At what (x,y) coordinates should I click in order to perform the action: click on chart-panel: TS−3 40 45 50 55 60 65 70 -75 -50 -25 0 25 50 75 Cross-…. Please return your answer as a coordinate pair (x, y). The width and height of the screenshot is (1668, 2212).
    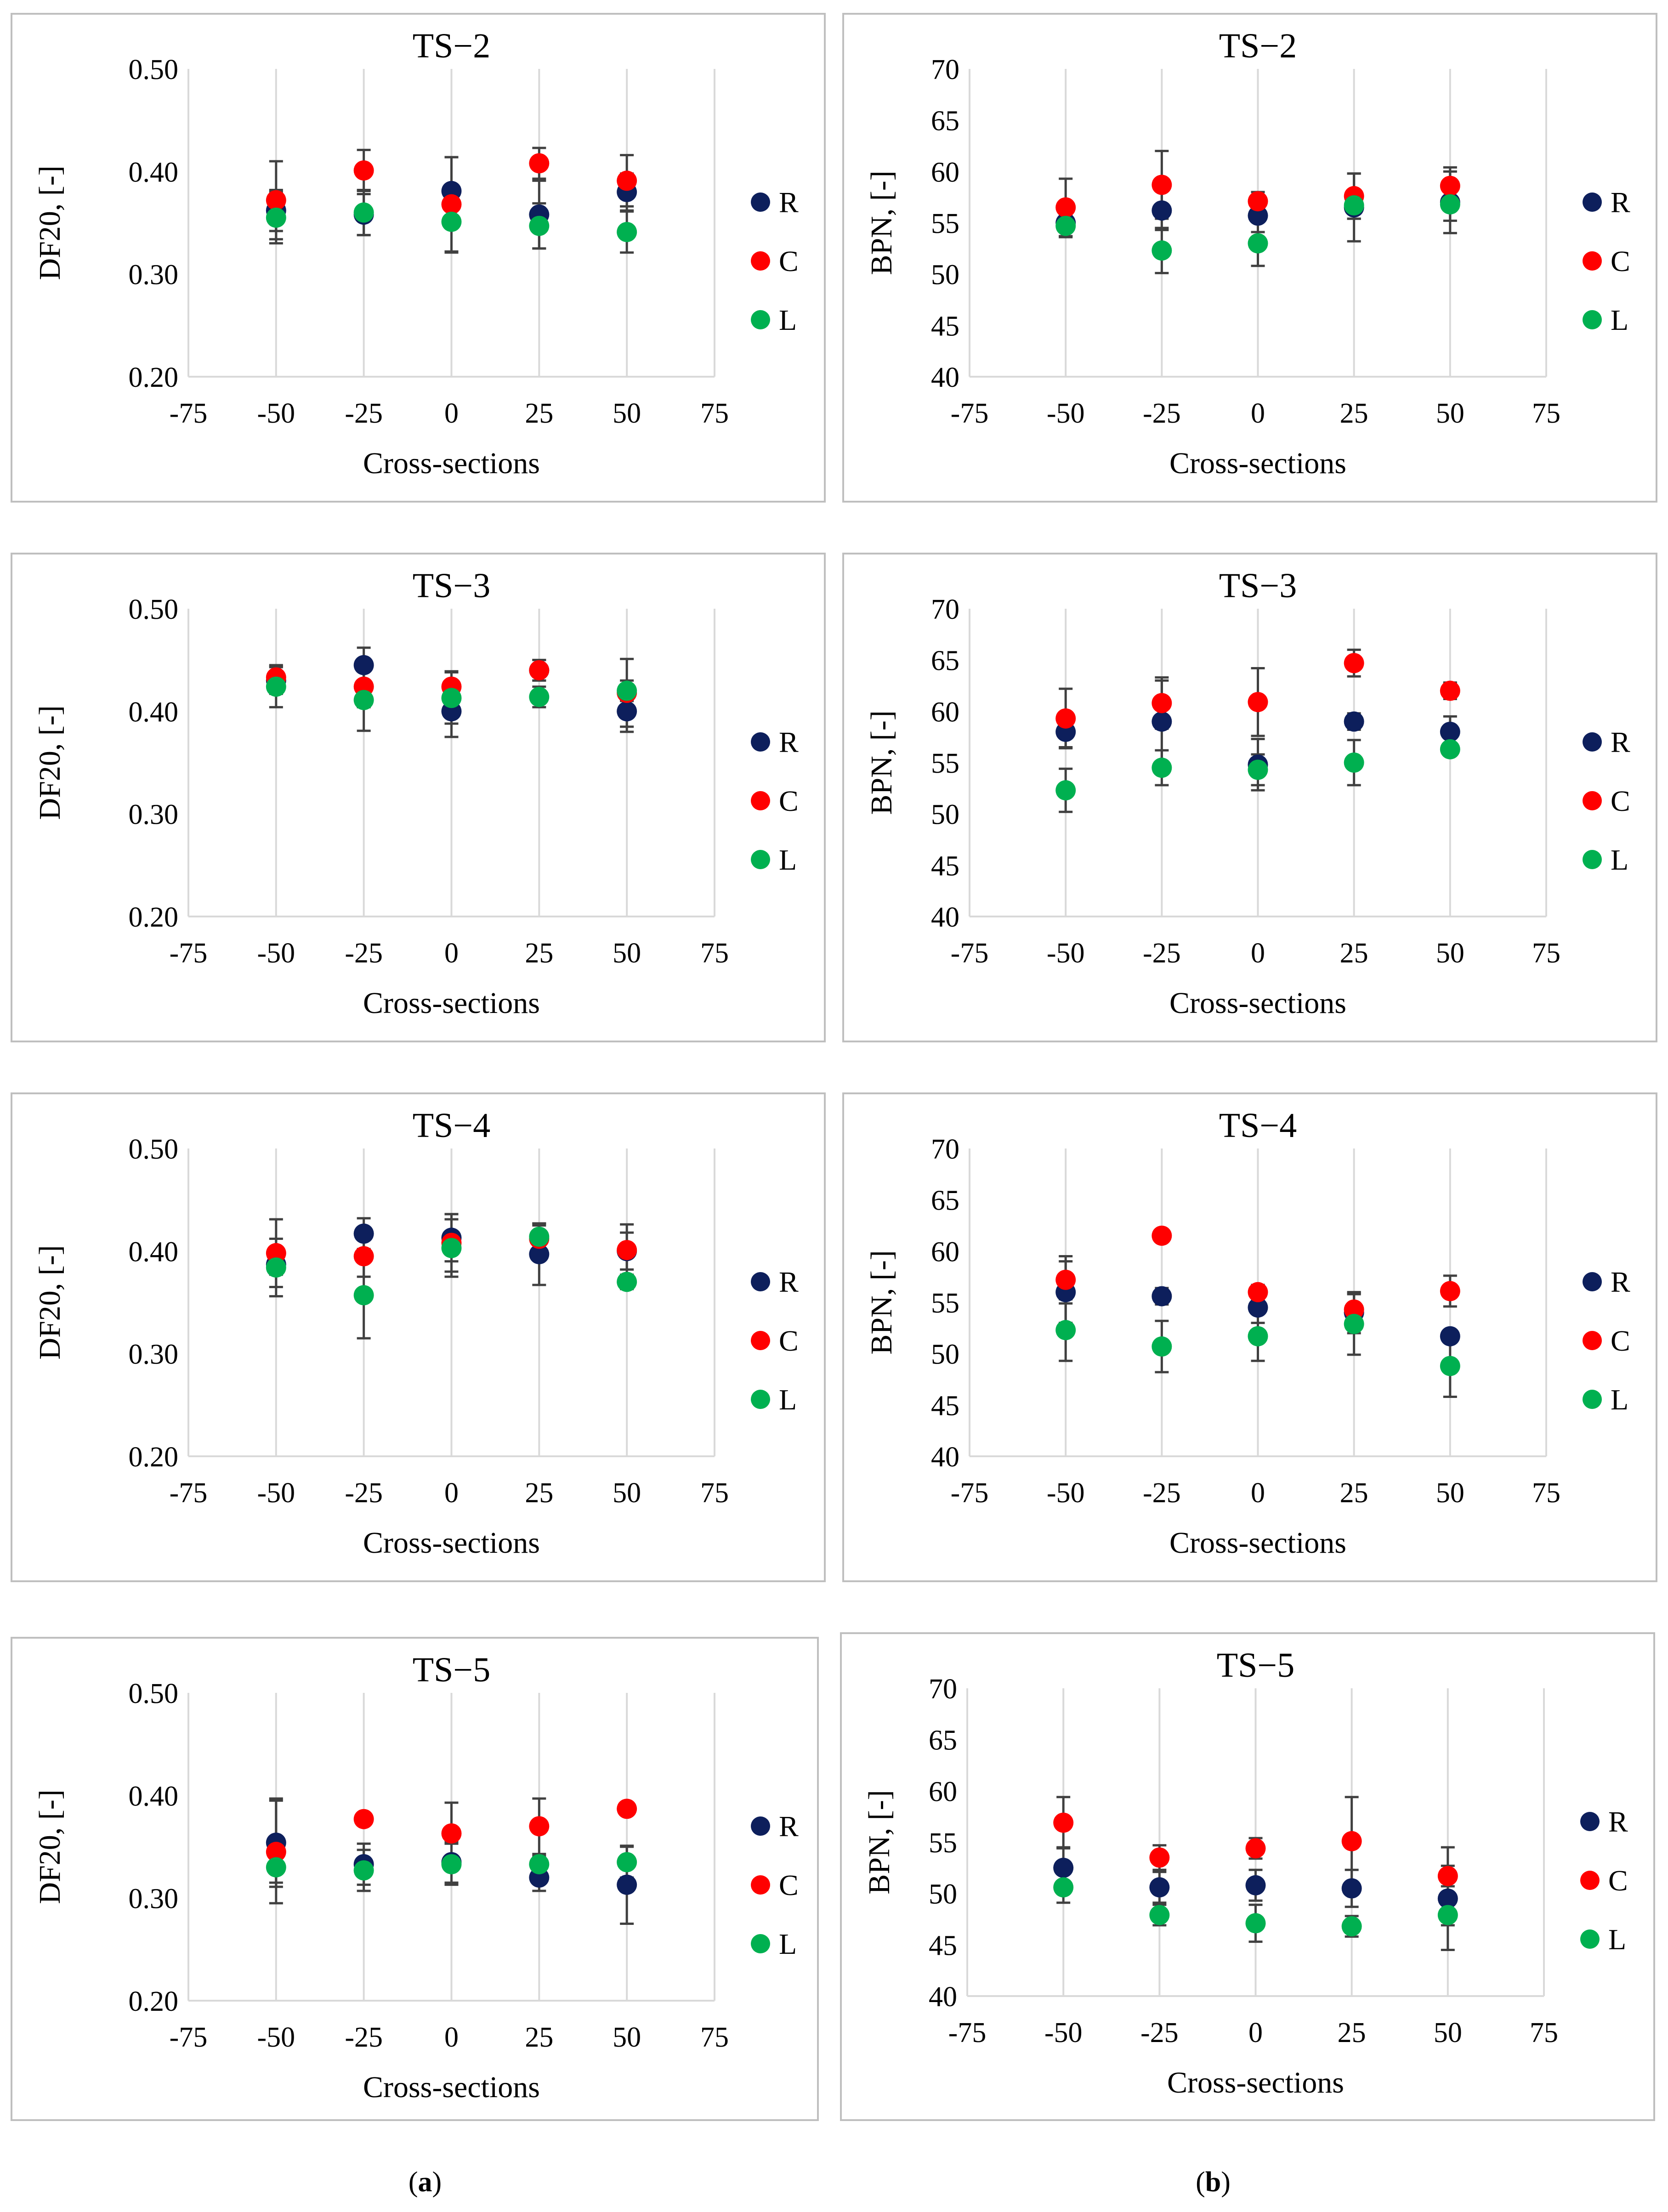
    Looking at the image, I should click on (1249, 797).